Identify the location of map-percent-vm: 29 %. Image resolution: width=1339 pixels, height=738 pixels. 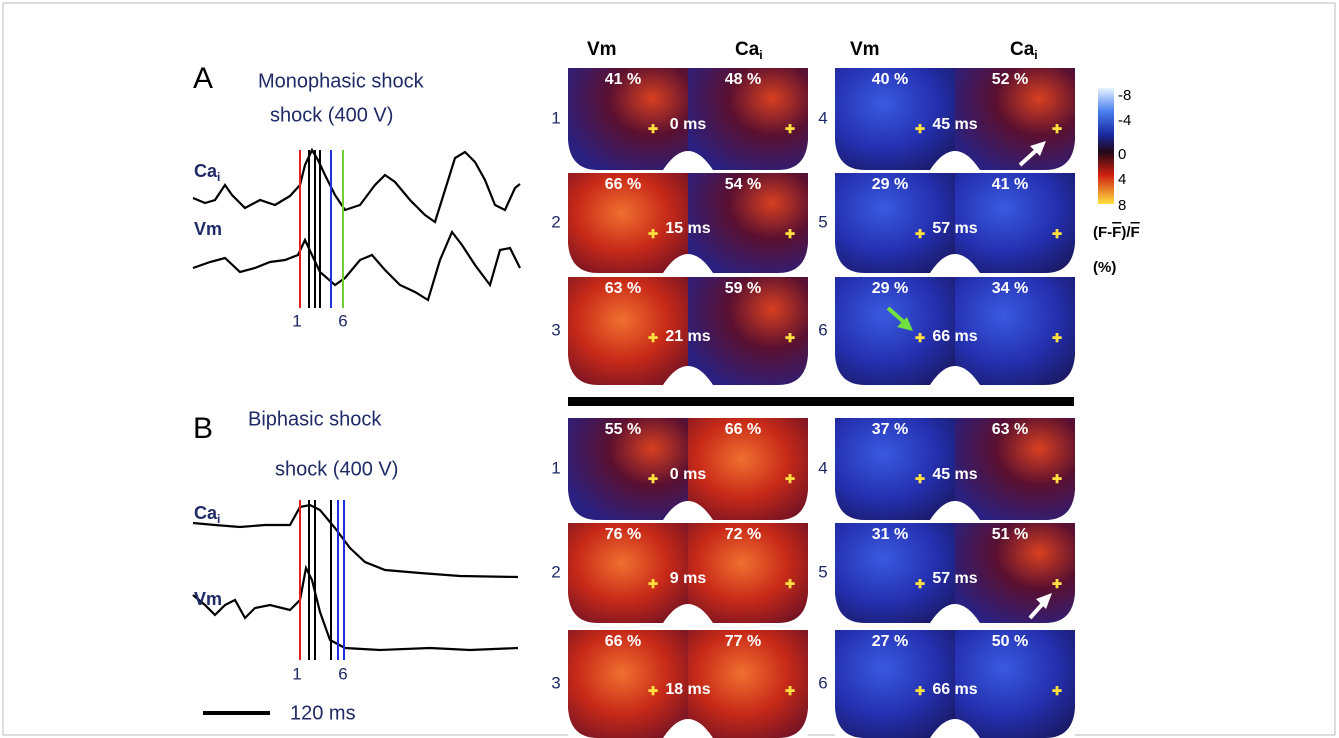
(890, 184).